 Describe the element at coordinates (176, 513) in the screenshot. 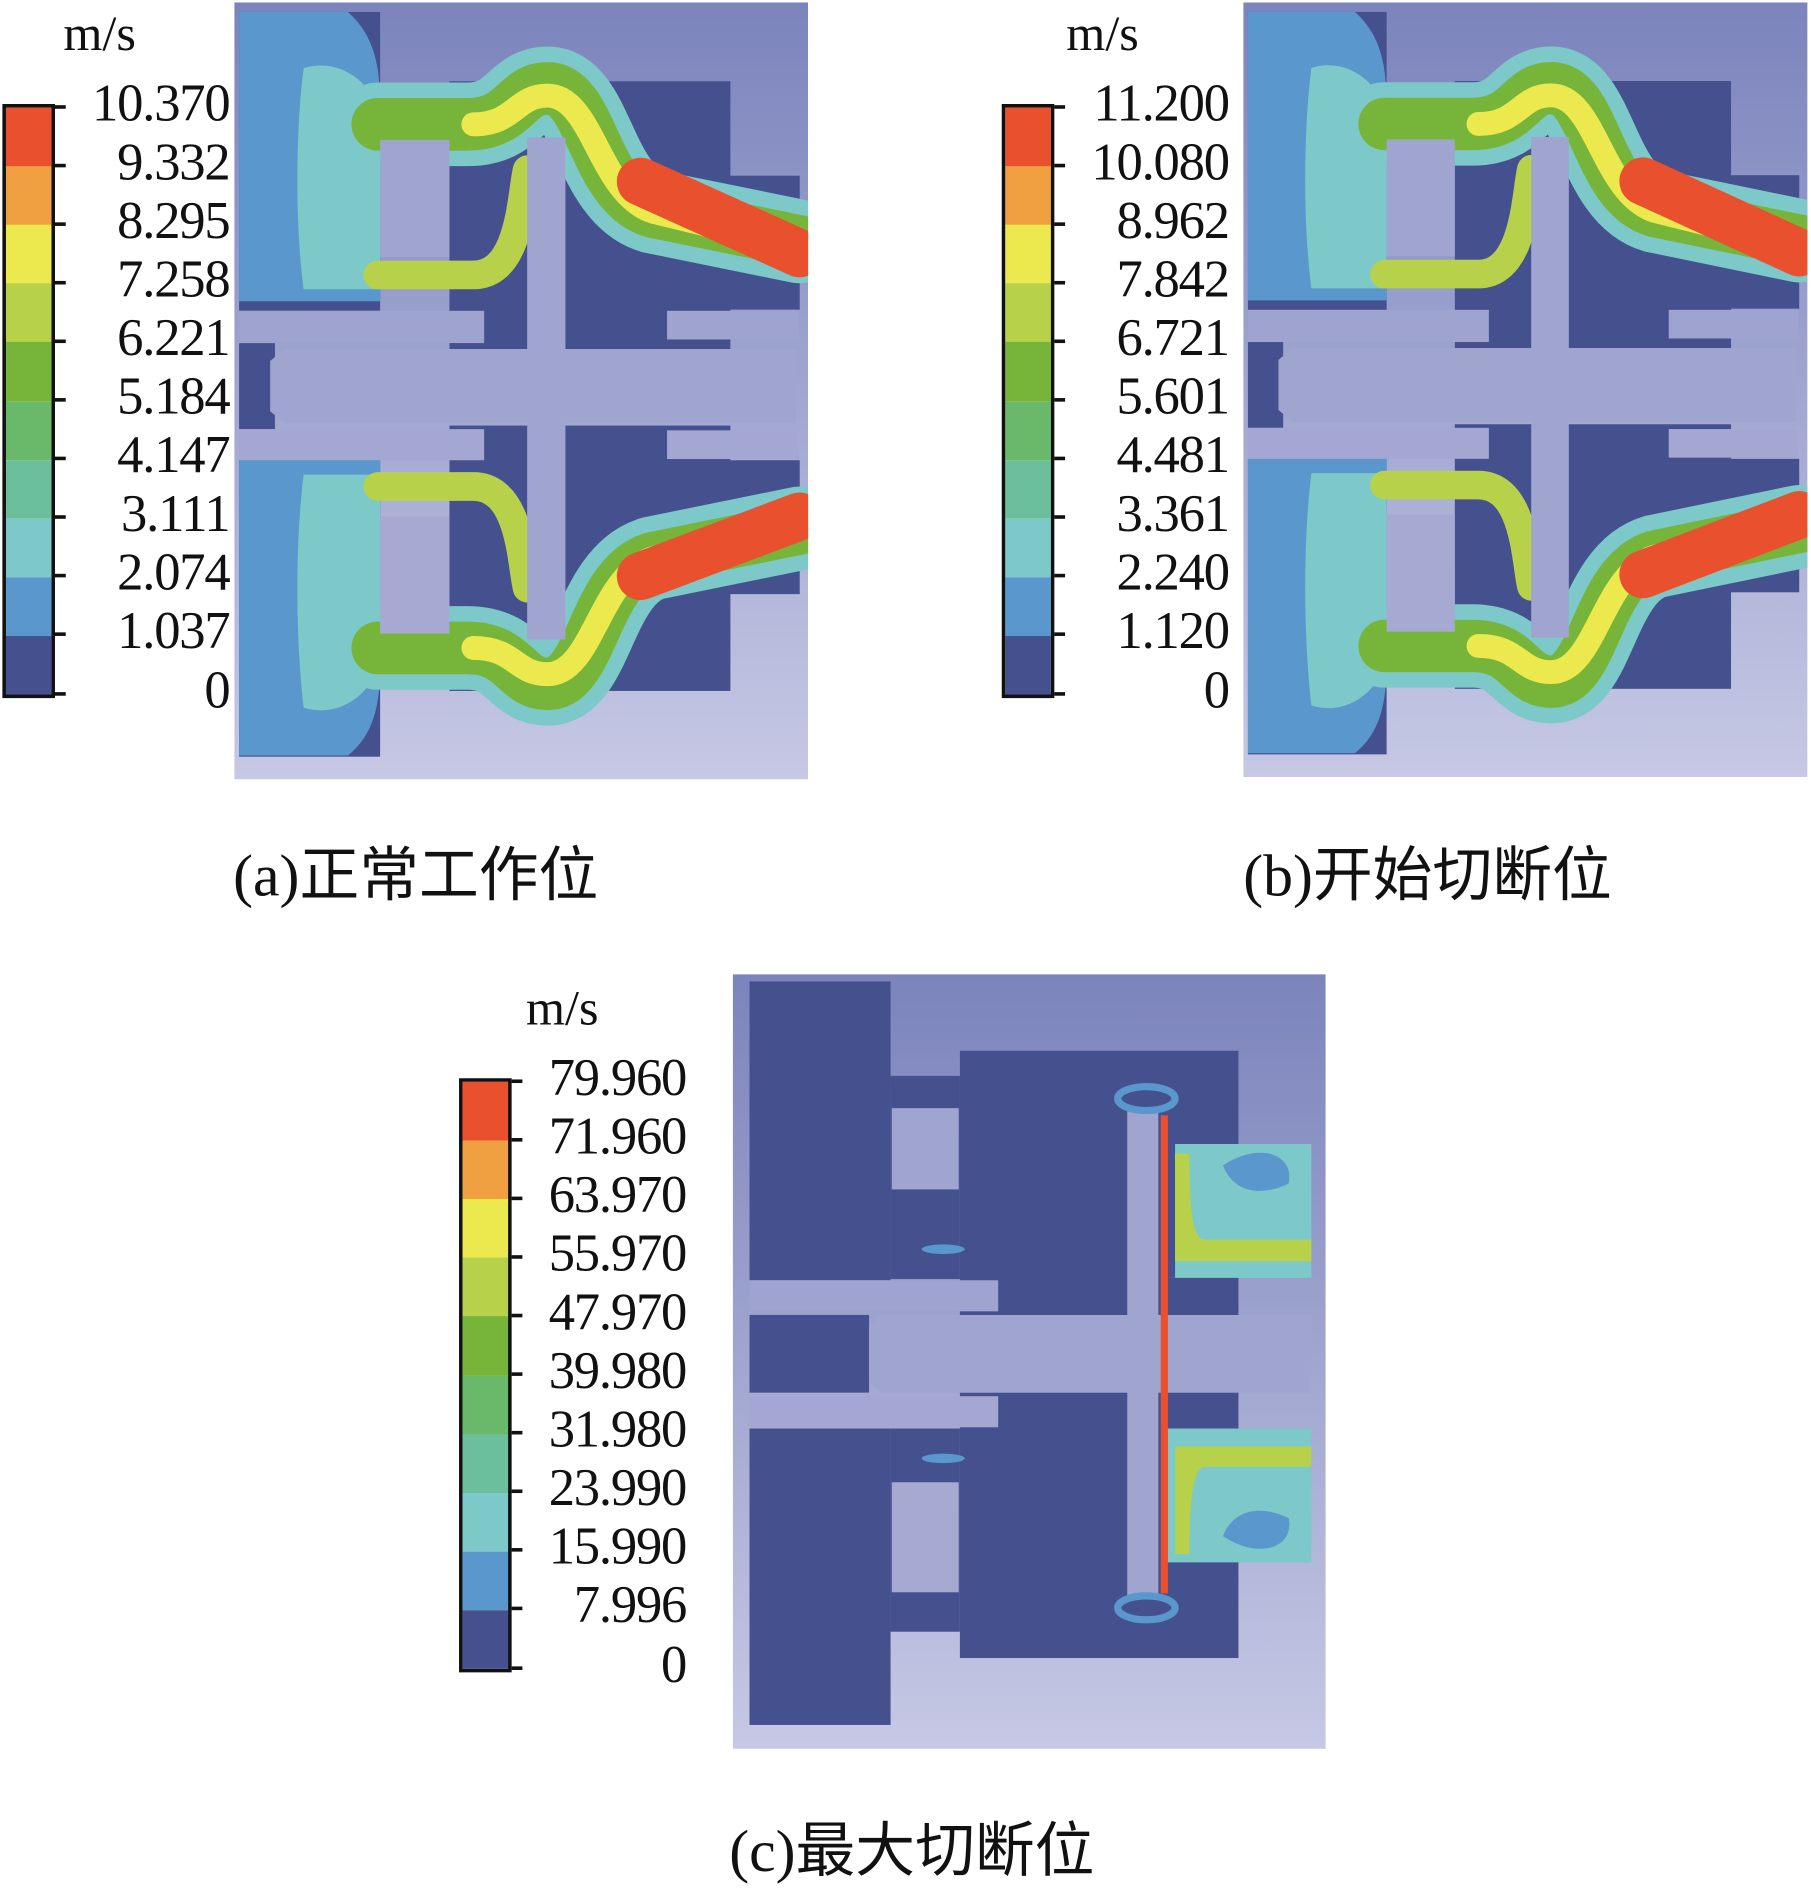

I see `legend-tick-label: 3.111` at that location.